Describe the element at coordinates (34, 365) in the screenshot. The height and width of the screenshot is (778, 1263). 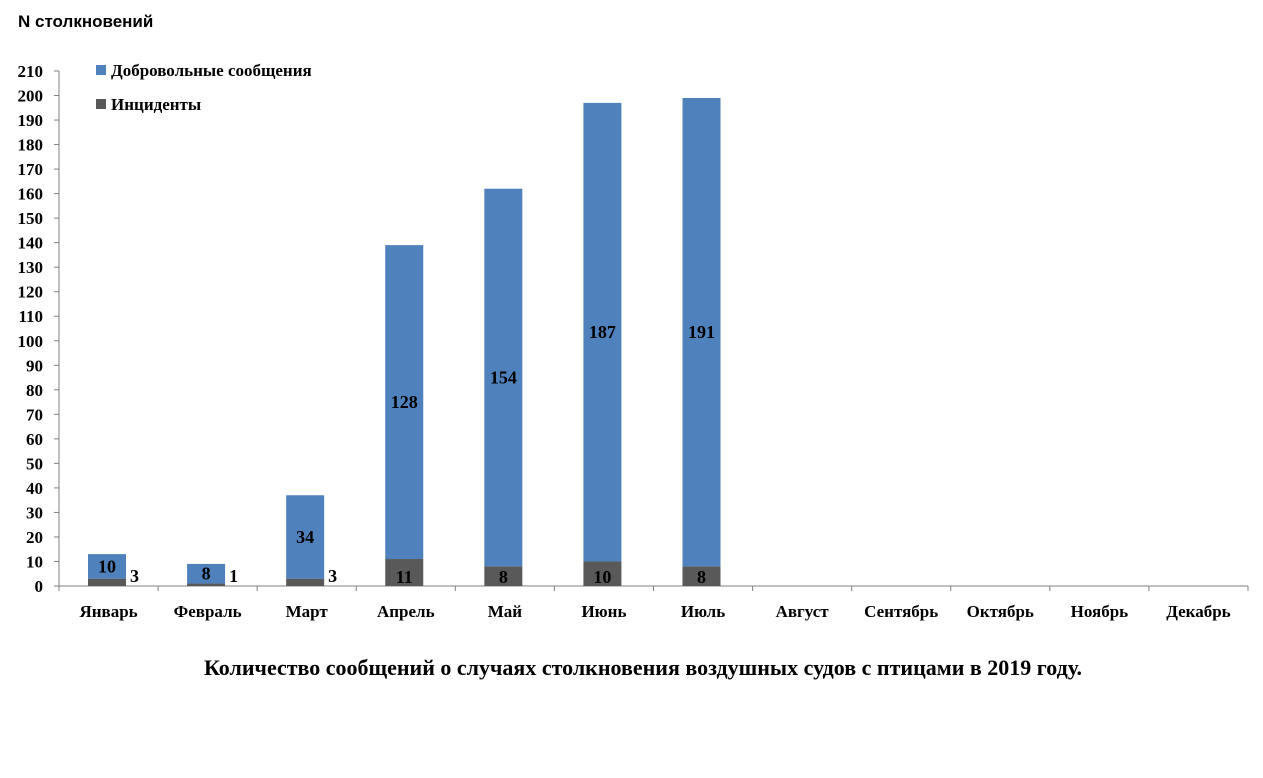
I see `y-tick-label: 90` at that location.